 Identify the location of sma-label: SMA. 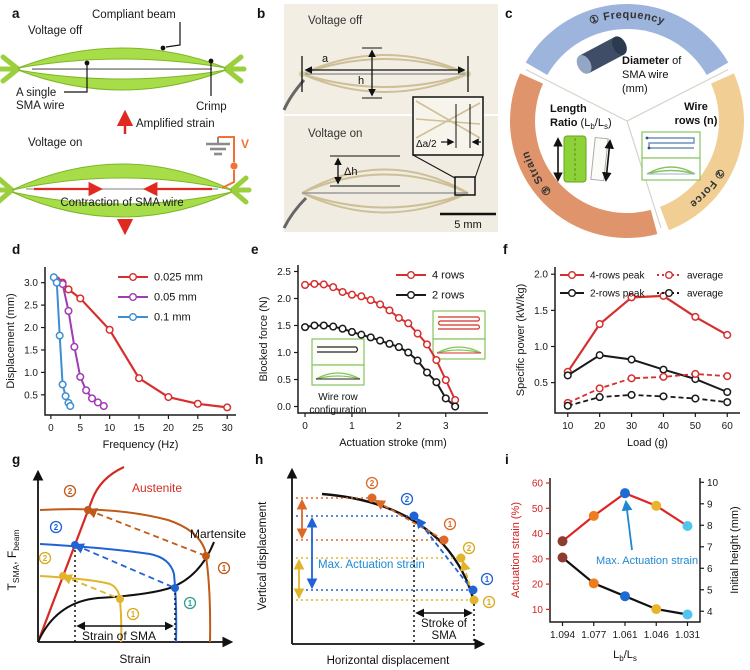
(444, 636).